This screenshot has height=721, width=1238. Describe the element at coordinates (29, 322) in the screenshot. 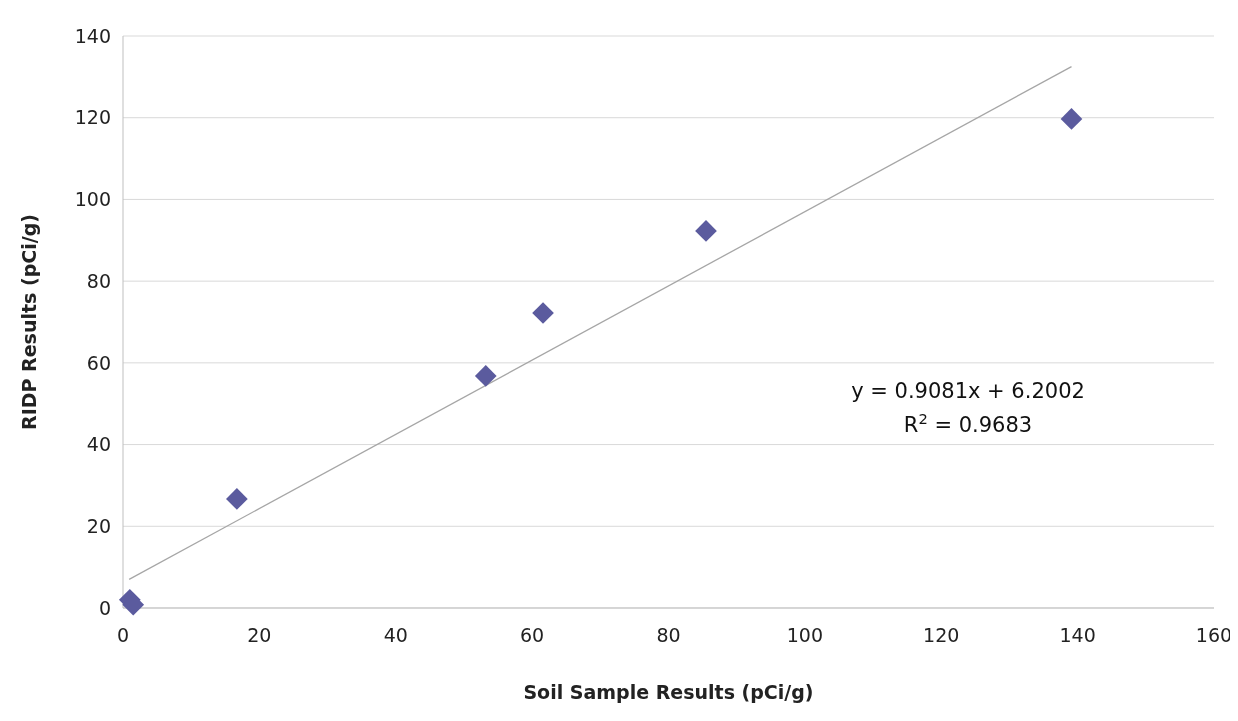

I see `y-axis-title: RIDP Results (pCi/g)` at that location.